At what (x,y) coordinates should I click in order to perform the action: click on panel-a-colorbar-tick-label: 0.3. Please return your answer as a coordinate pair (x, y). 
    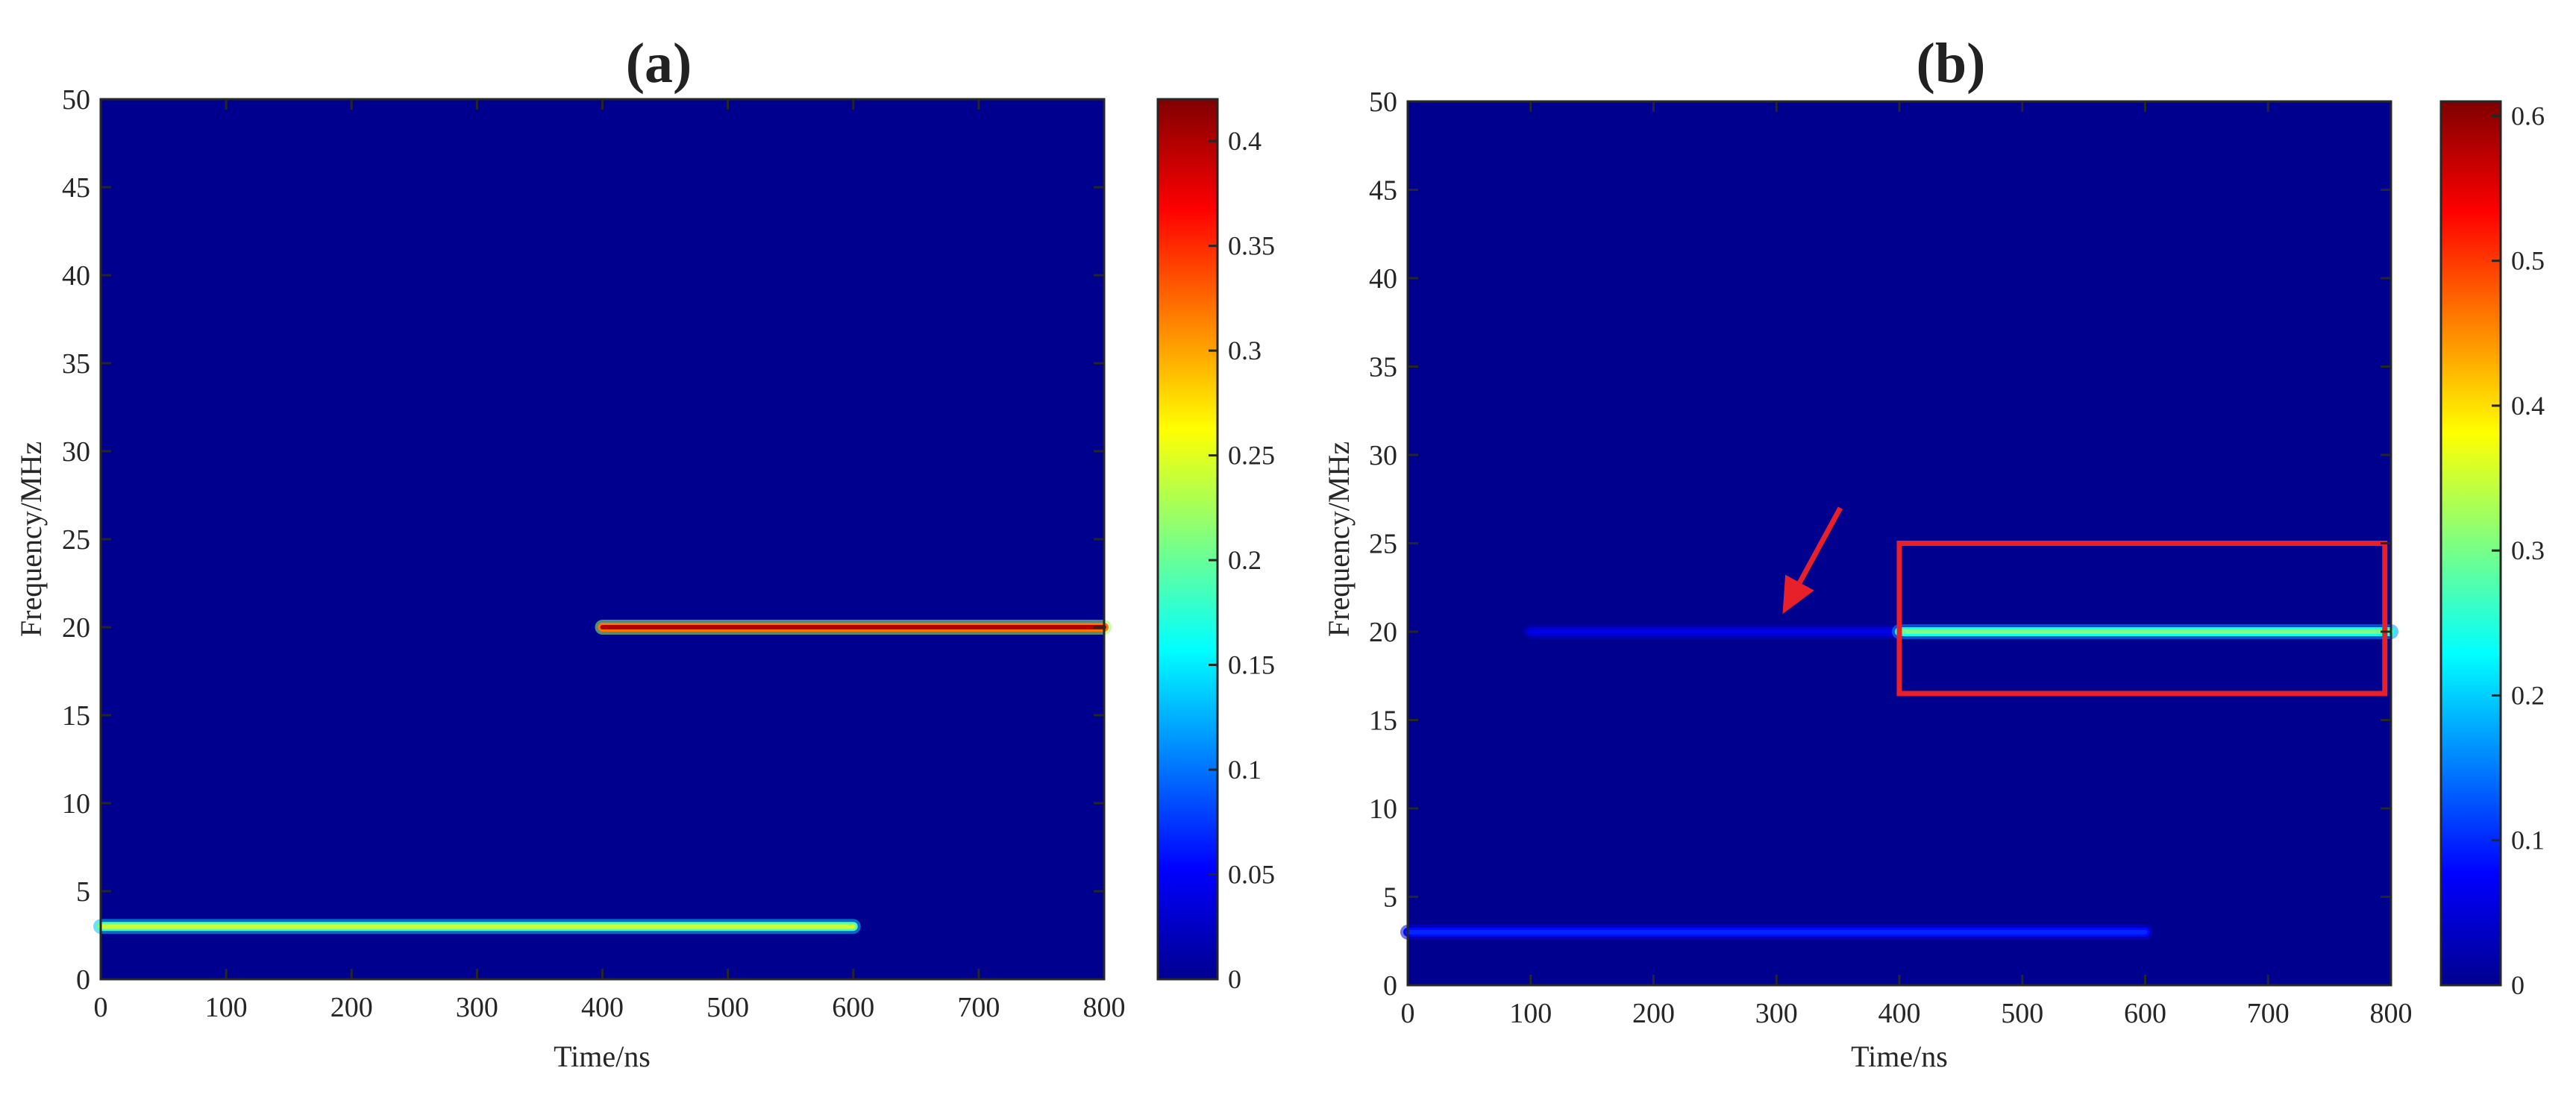
    Looking at the image, I should click on (1245, 350).